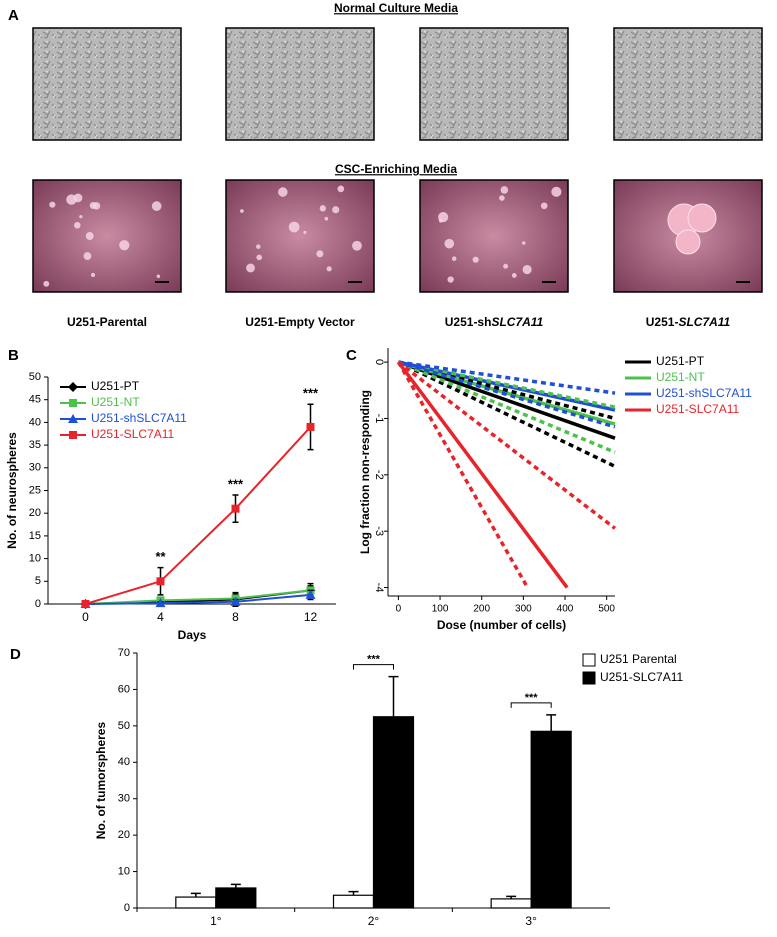 This screenshot has height=937, width=777. What do you see at coordinates (139, 418) in the screenshot?
I see `legend-label: U251-shSLC7A11` at bounding box center [139, 418].